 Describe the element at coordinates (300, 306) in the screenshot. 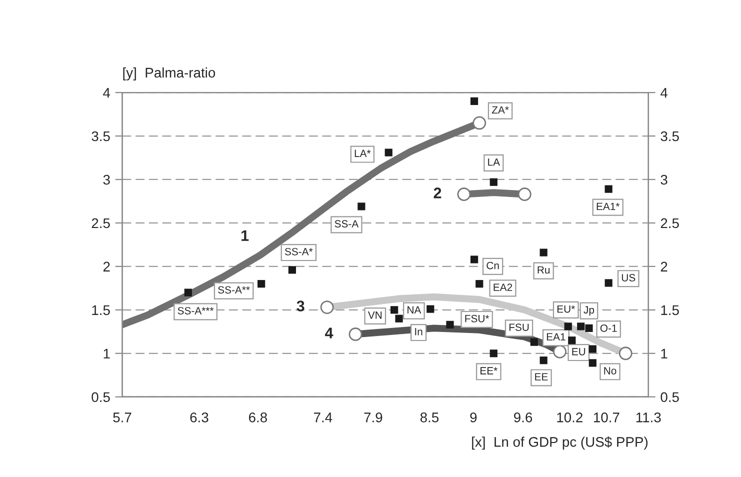

I see `series-label: 3` at that location.